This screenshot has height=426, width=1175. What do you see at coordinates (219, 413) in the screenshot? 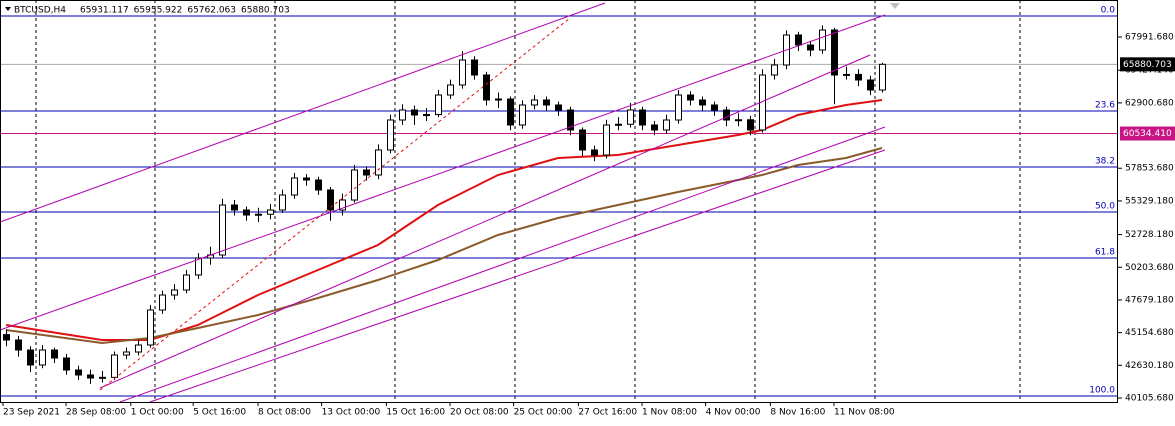
I see `x-tick-label: 5 Oct 16:00` at bounding box center [219, 413].